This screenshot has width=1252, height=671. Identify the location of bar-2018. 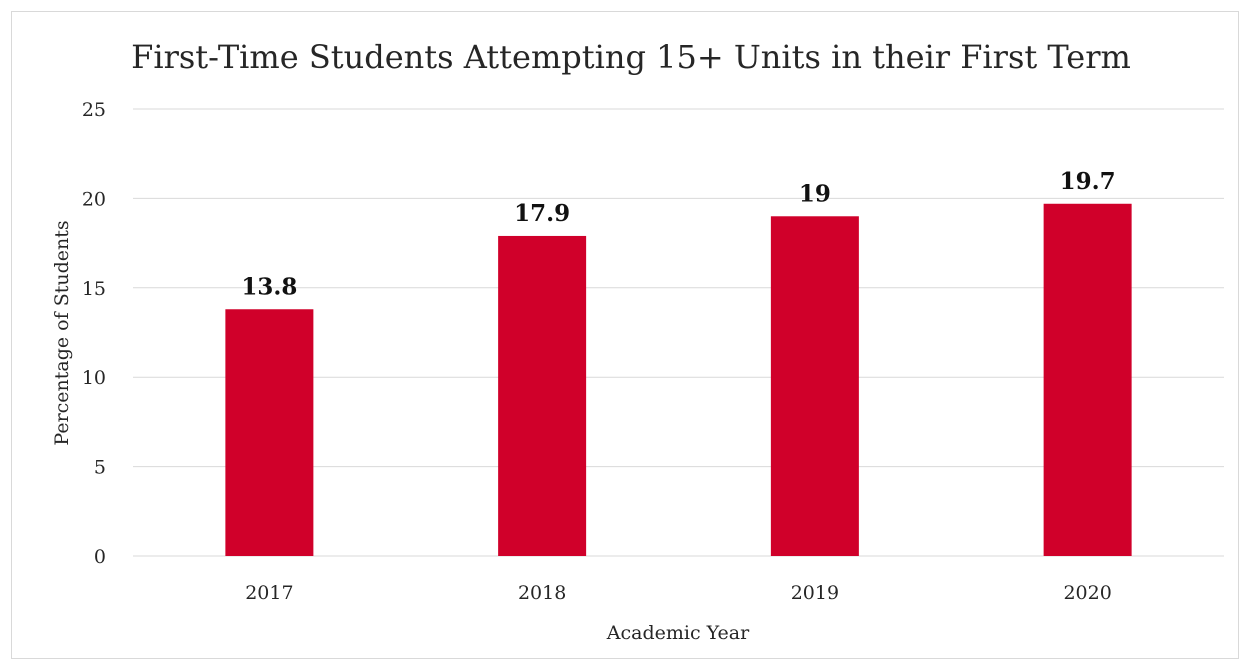
(542, 395).